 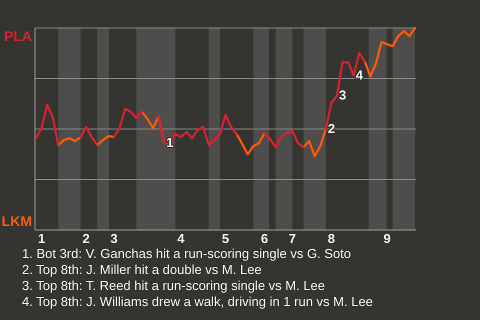 What do you see at coordinates (187, 253) in the screenshot?
I see `text: 1. Bot 3rd: V. Ganchas hit a run-scoring single vs G. Soto` at bounding box center [187, 253].